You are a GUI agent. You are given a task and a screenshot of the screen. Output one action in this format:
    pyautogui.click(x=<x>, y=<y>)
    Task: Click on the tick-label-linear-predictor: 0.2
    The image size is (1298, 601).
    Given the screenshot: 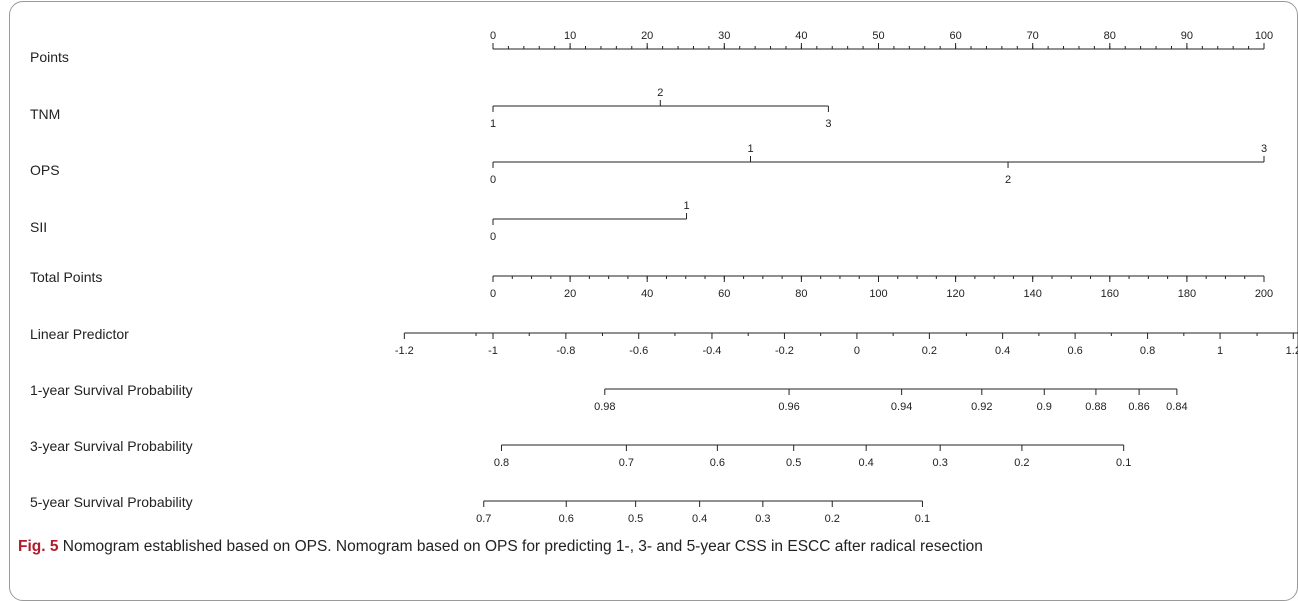 What is the action you would take?
    pyautogui.click(x=929, y=351)
    